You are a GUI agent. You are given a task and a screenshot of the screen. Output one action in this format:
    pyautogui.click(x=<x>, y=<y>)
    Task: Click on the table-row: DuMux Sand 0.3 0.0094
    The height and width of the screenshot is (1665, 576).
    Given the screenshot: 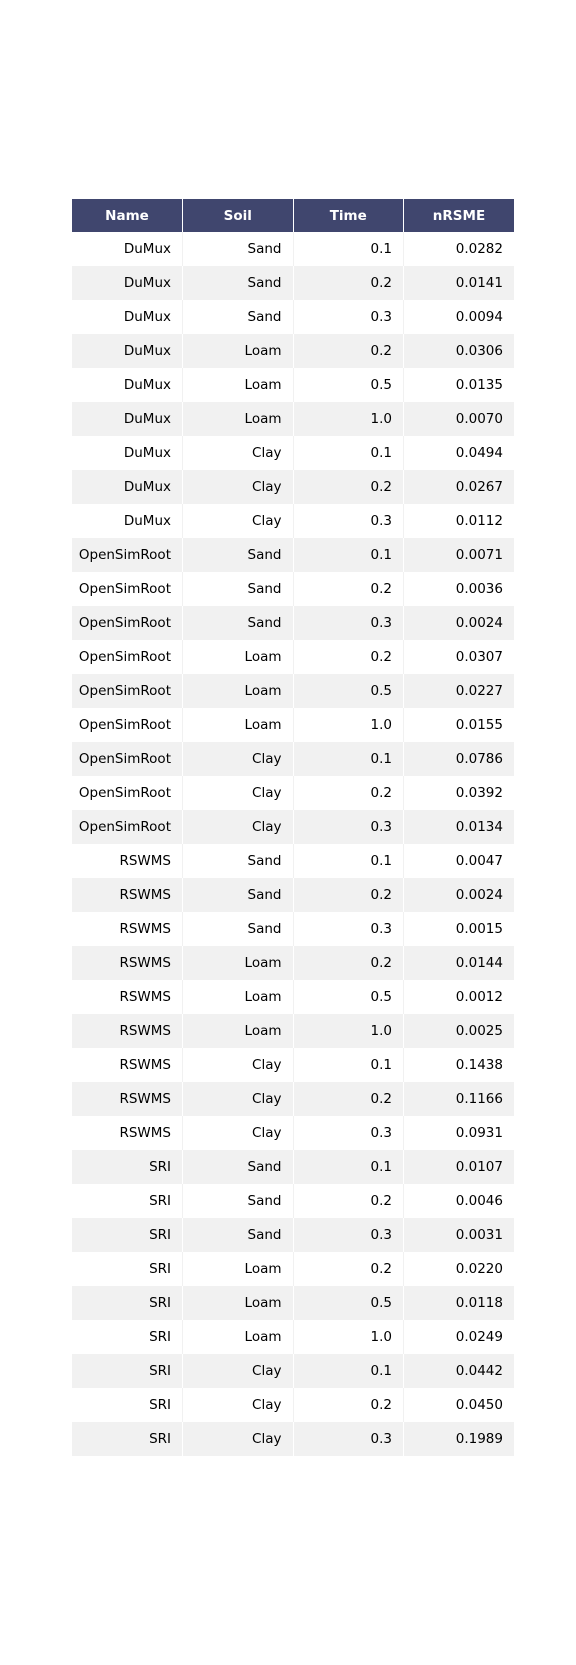 What is the action you would take?
    pyautogui.click(x=293, y=317)
    